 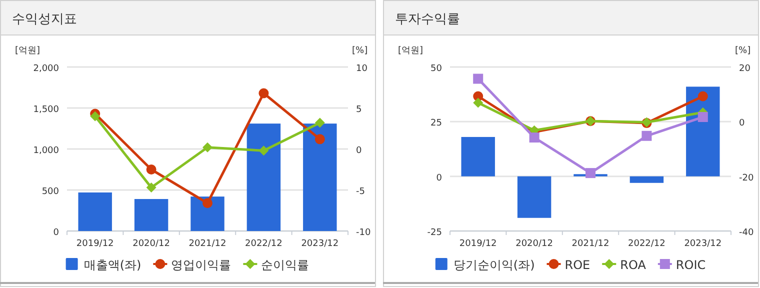 What do you see at coordinates (201, 265) in the screenshot?
I see `legend-label: 영업이익률` at bounding box center [201, 265].